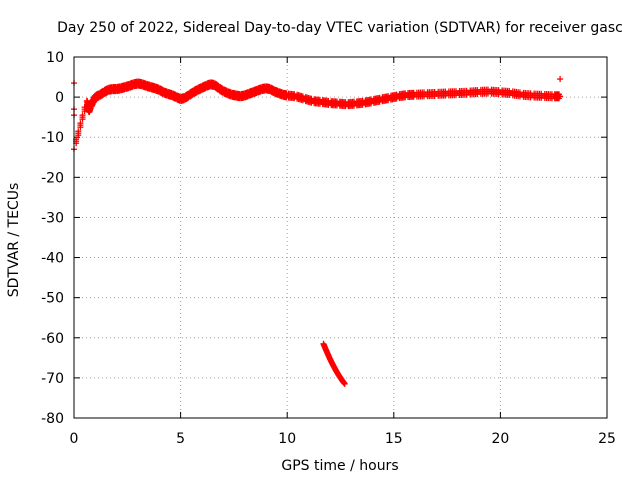 The image size is (640, 480). I want to click on y-tick-label: -50, so click(52, 299).